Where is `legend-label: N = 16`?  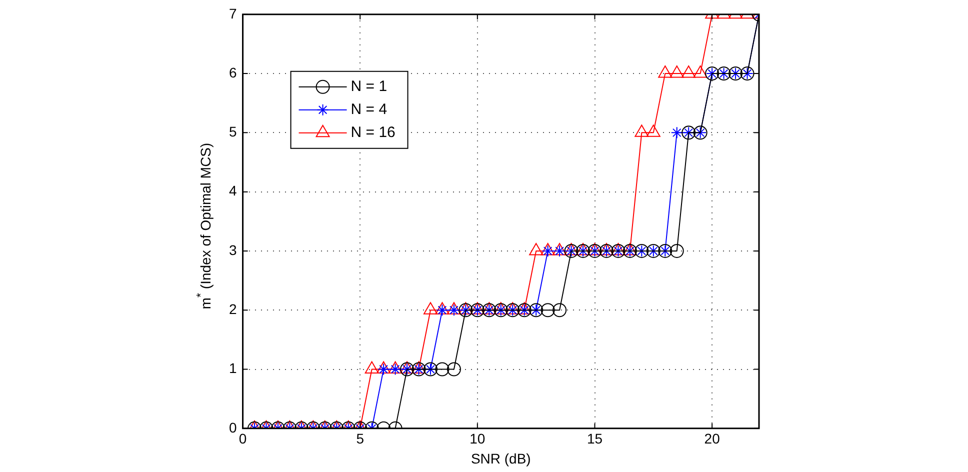 legend-label: N = 16 is located at coordinates (373, 133).